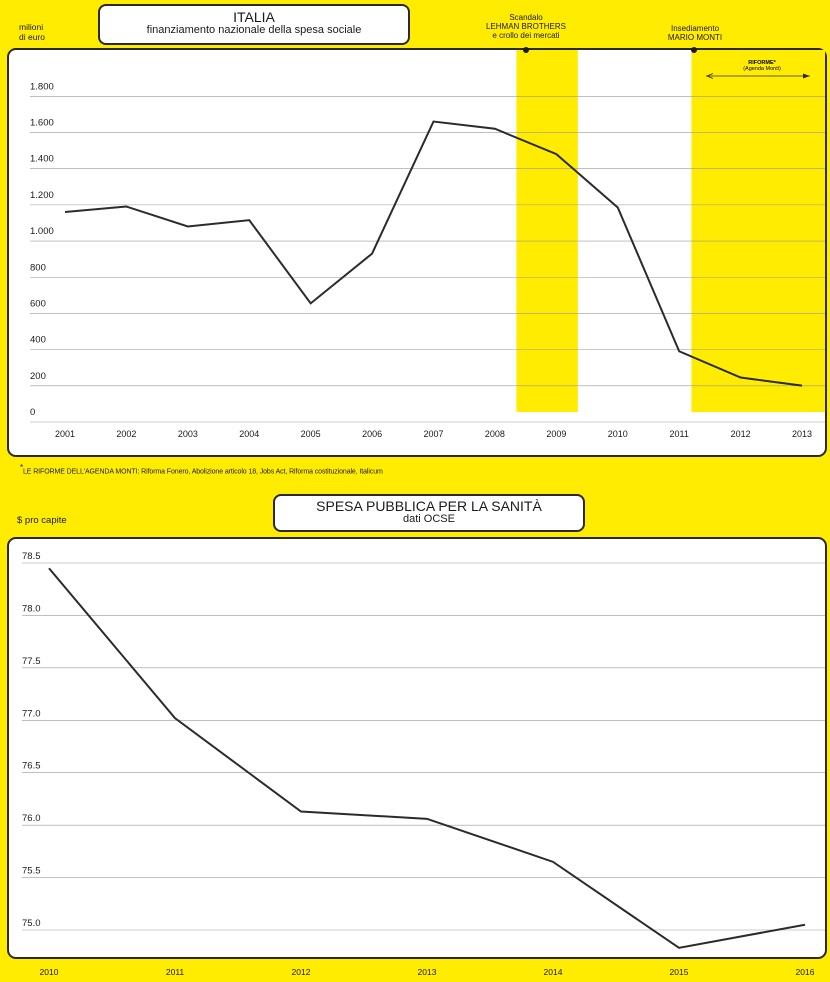 This screenshot has height=982, width=830. I want to click on chart1-ytick-label: 1.000, so click(42, 231).